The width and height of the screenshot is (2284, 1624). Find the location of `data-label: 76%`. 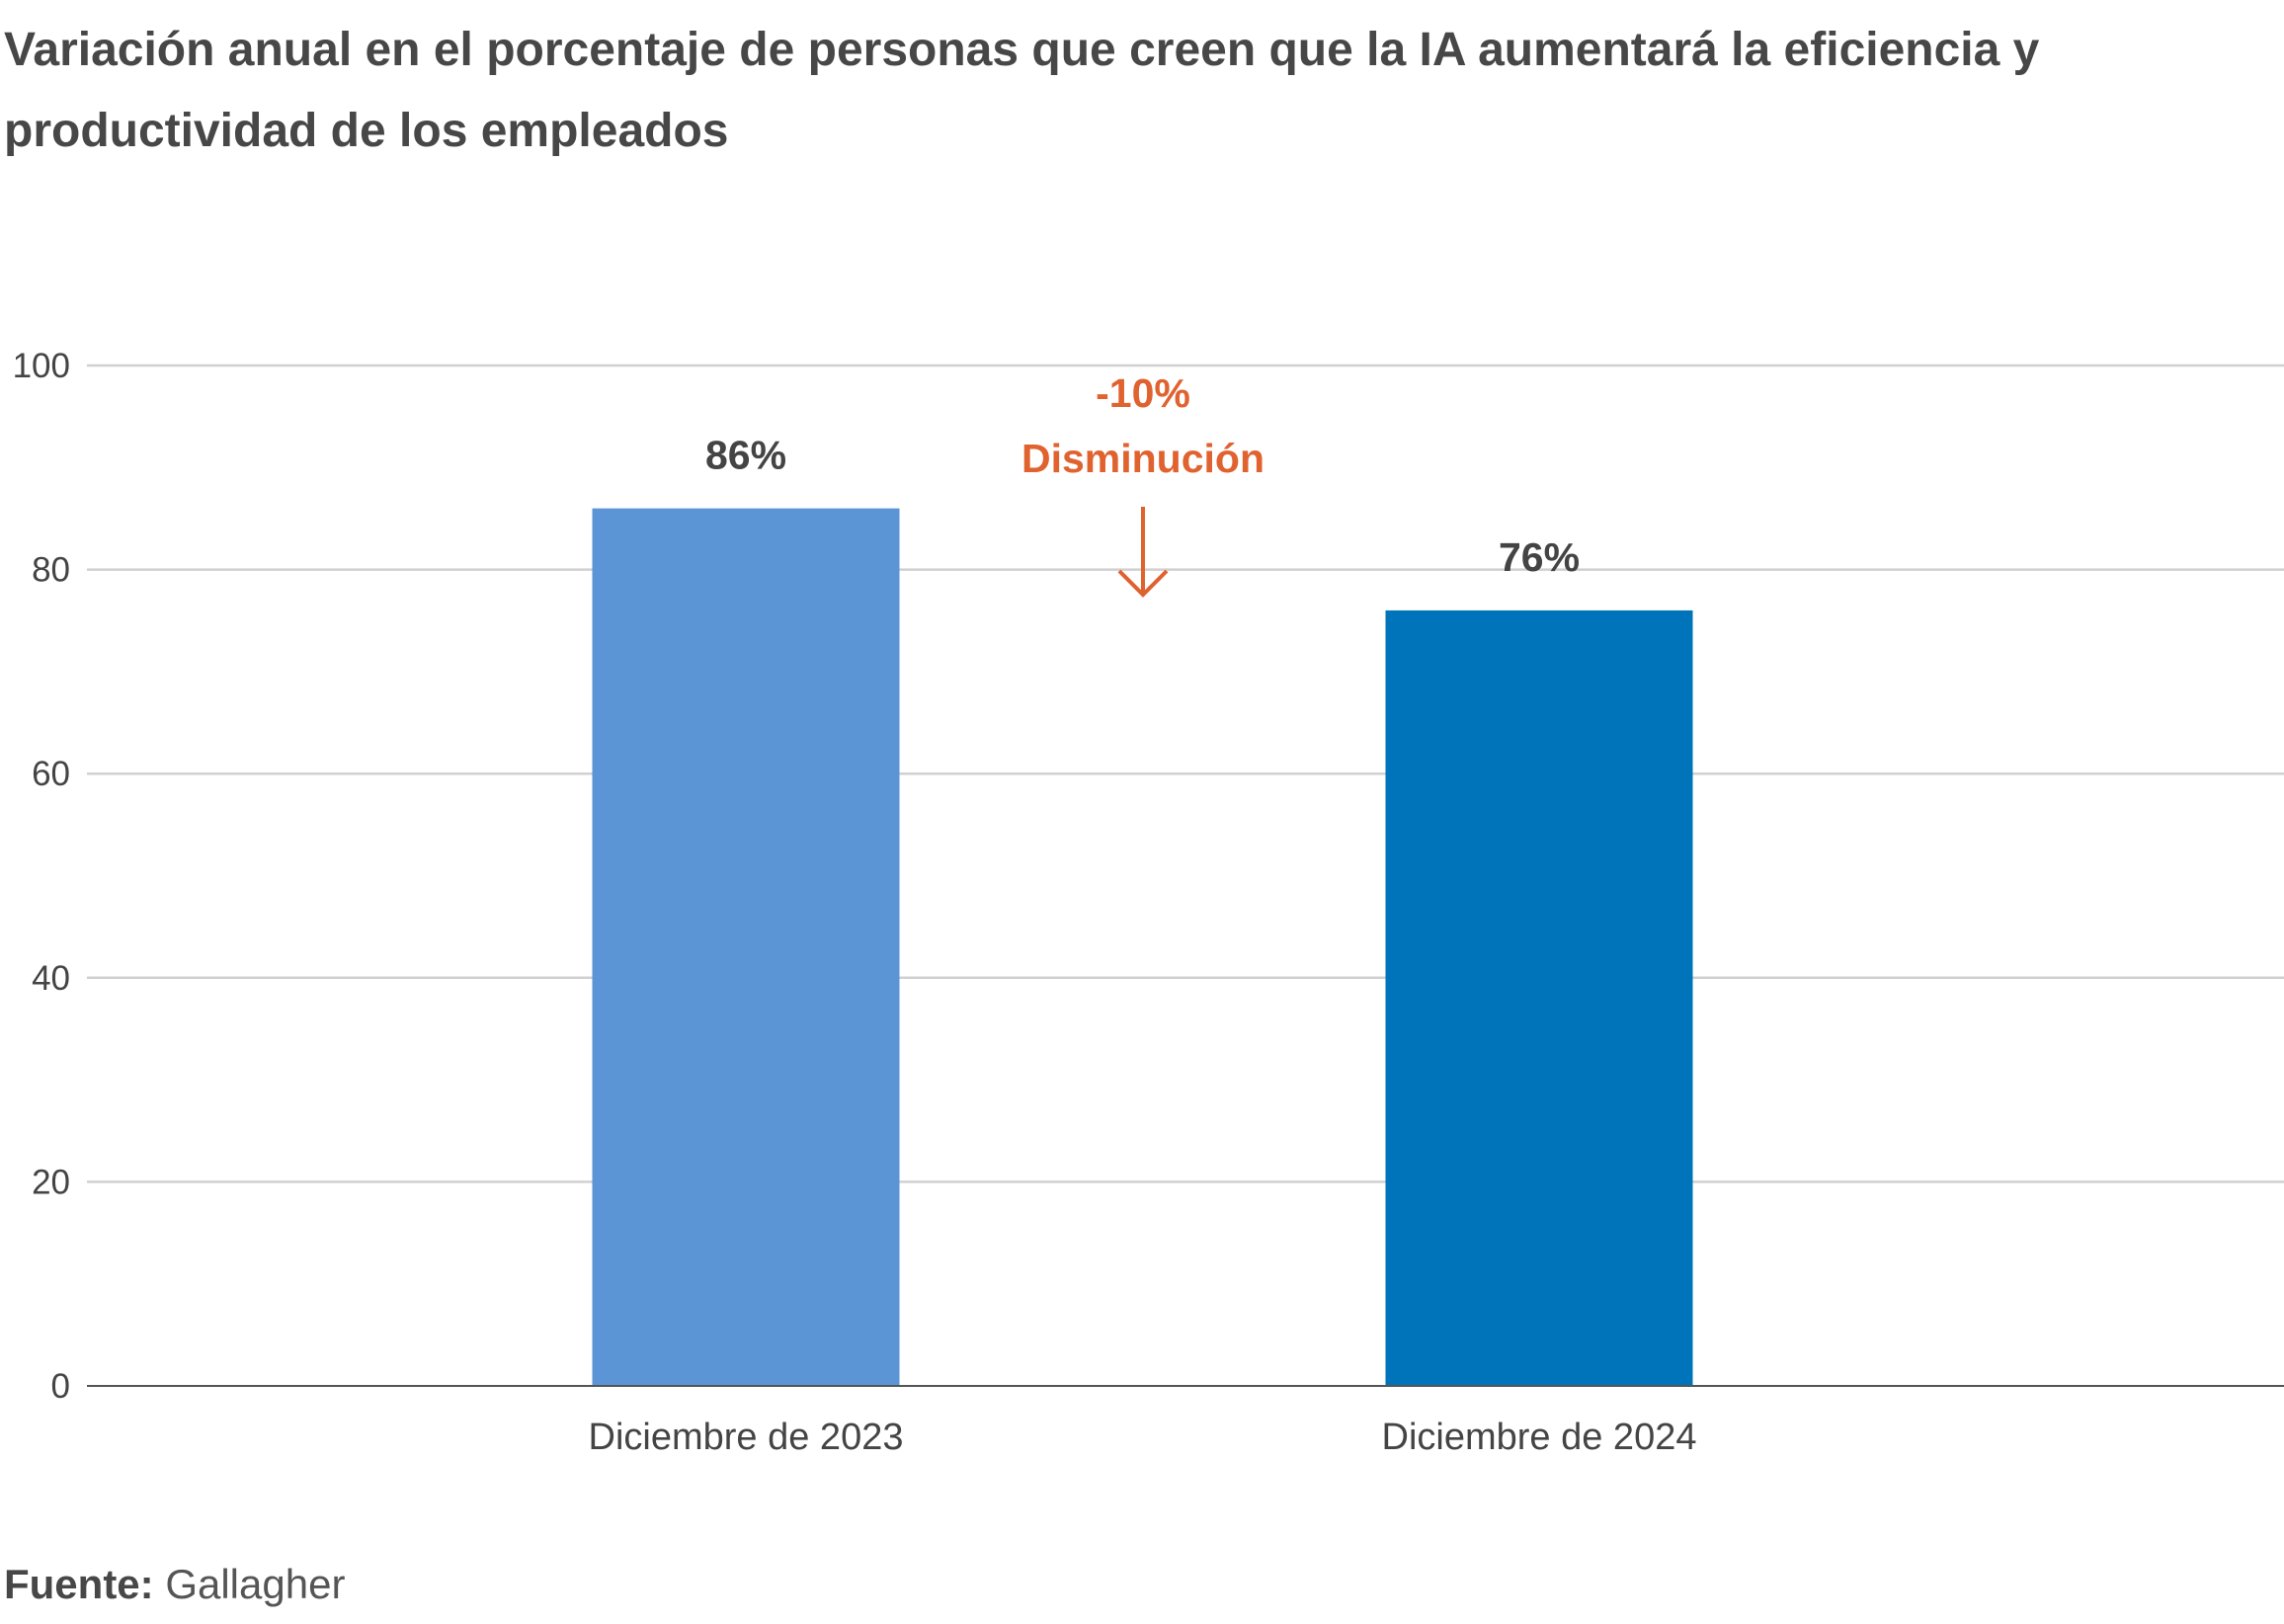

data-label: 76% is located at coordinates (1539, 557).